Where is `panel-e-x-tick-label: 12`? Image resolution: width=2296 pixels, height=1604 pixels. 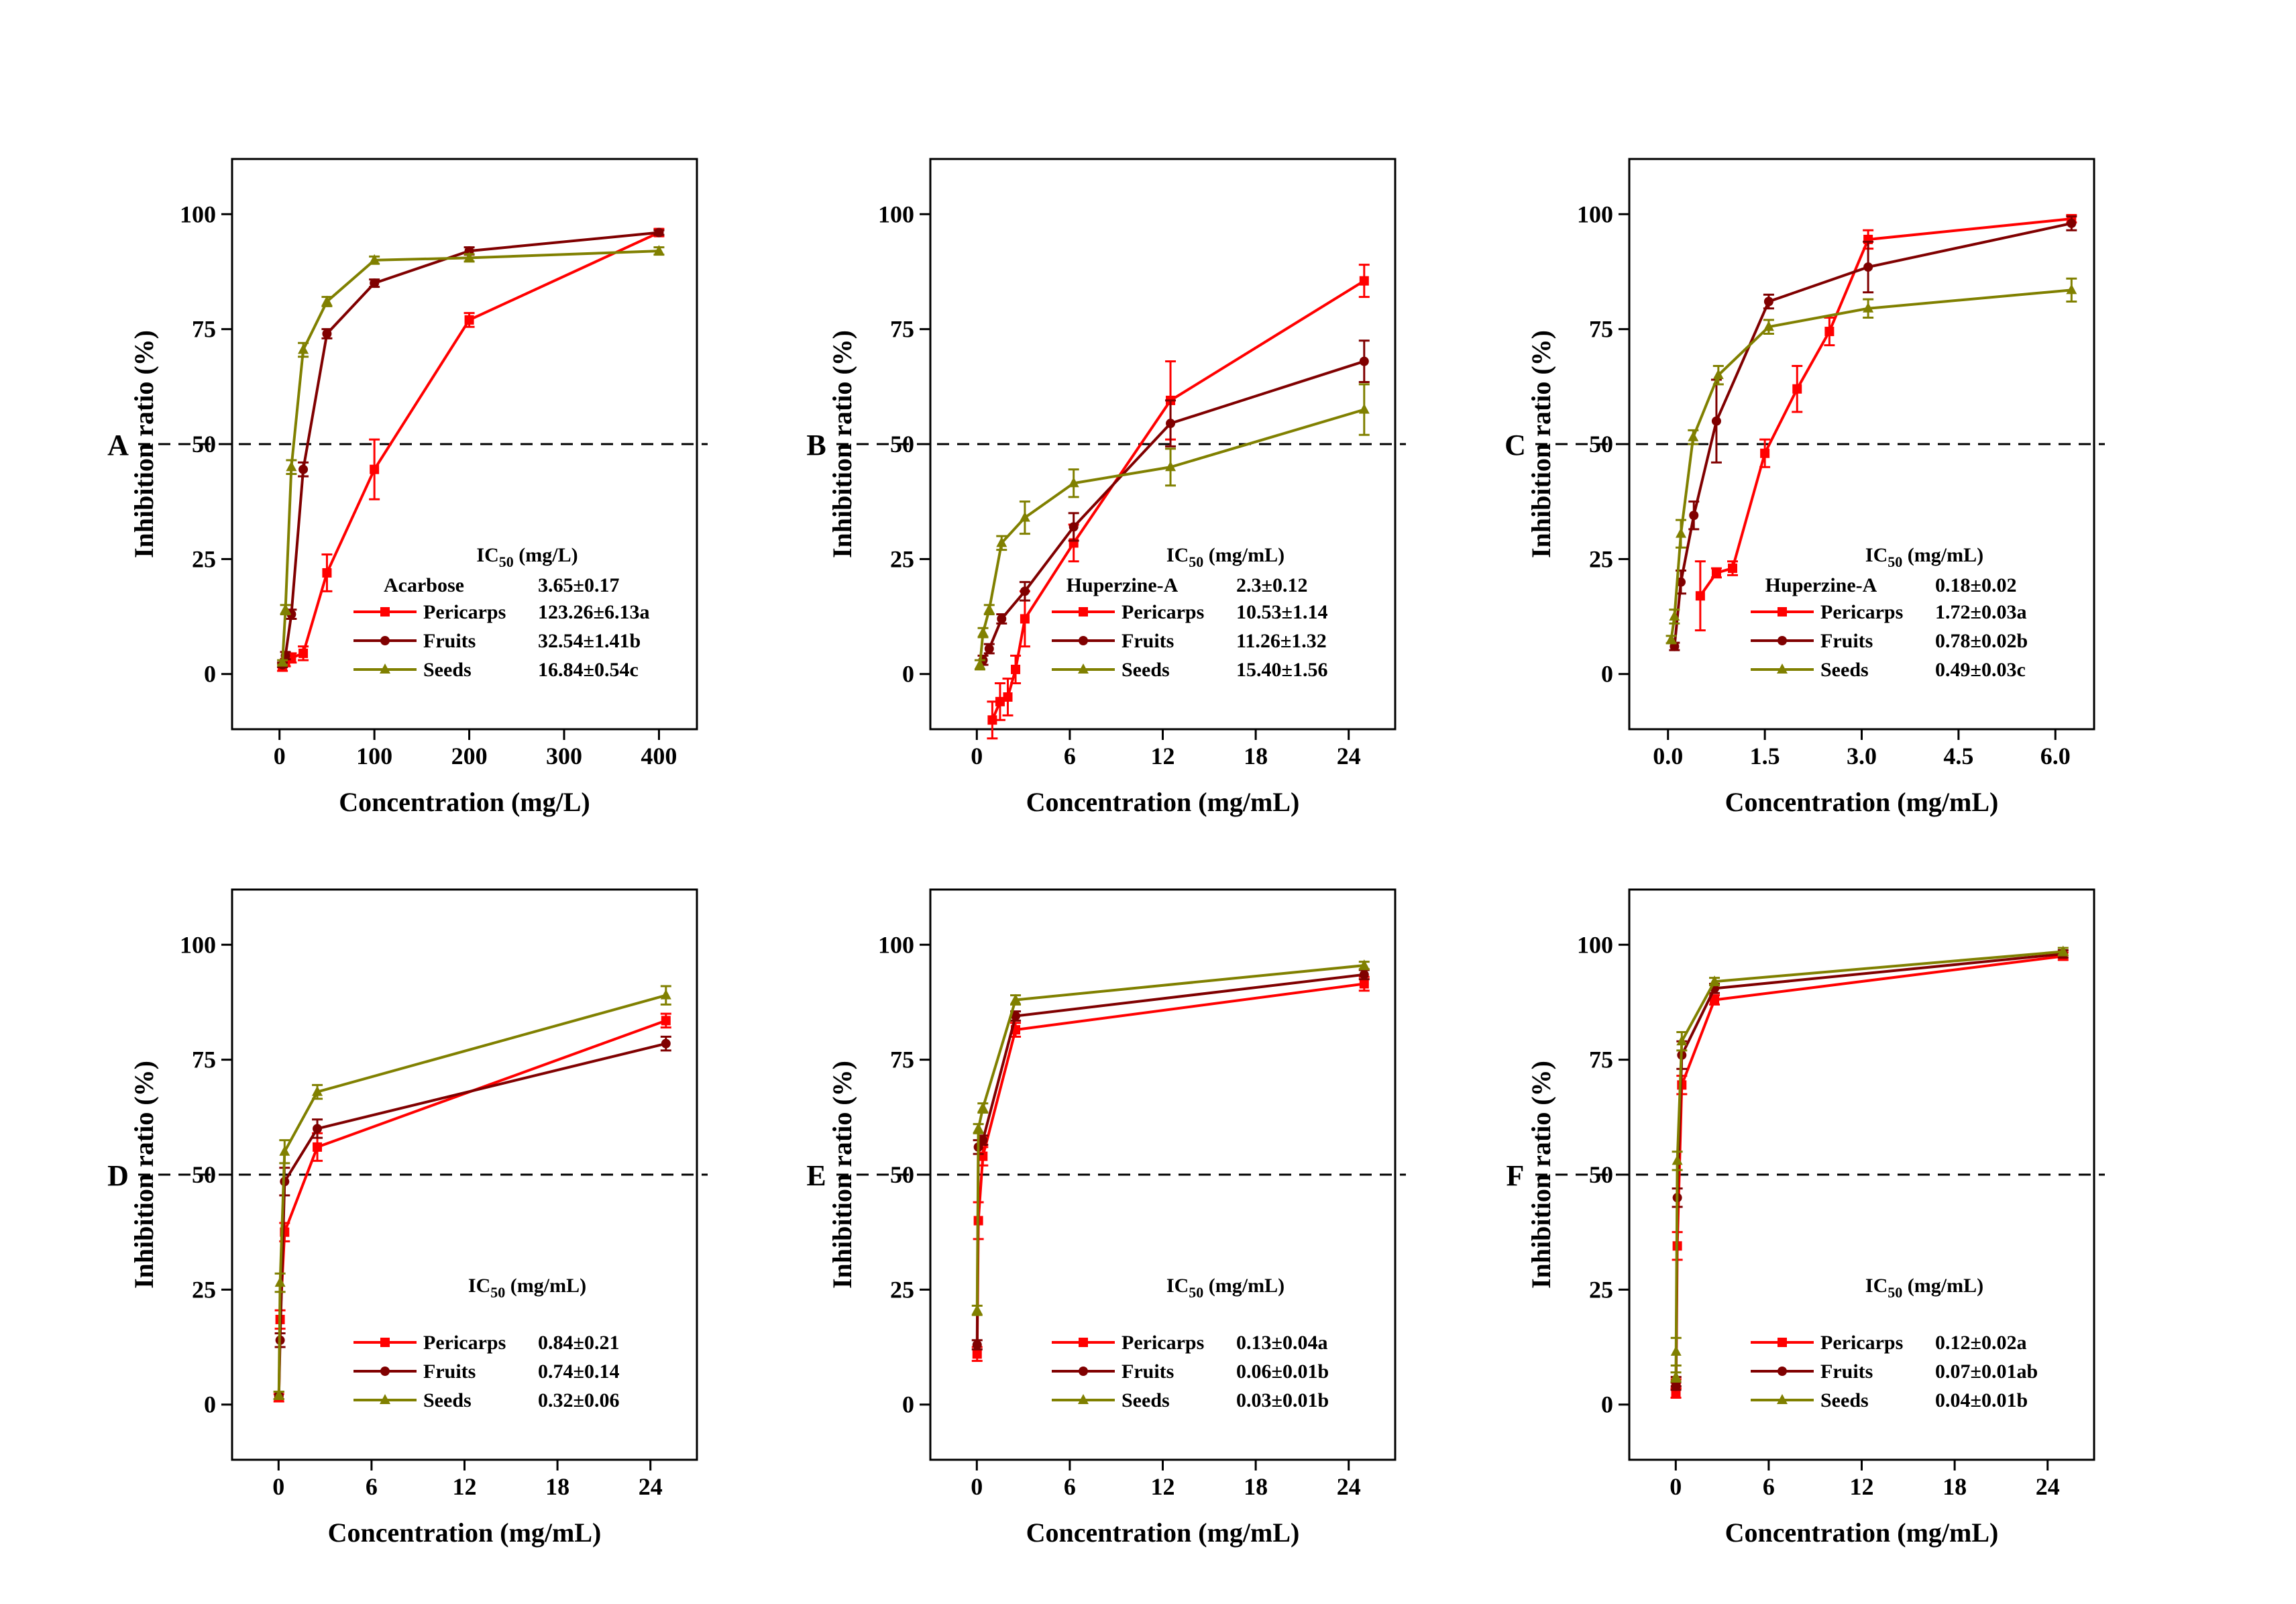 panel-e-x-tick-label: 12 is located at coordinates (1163, 1486).